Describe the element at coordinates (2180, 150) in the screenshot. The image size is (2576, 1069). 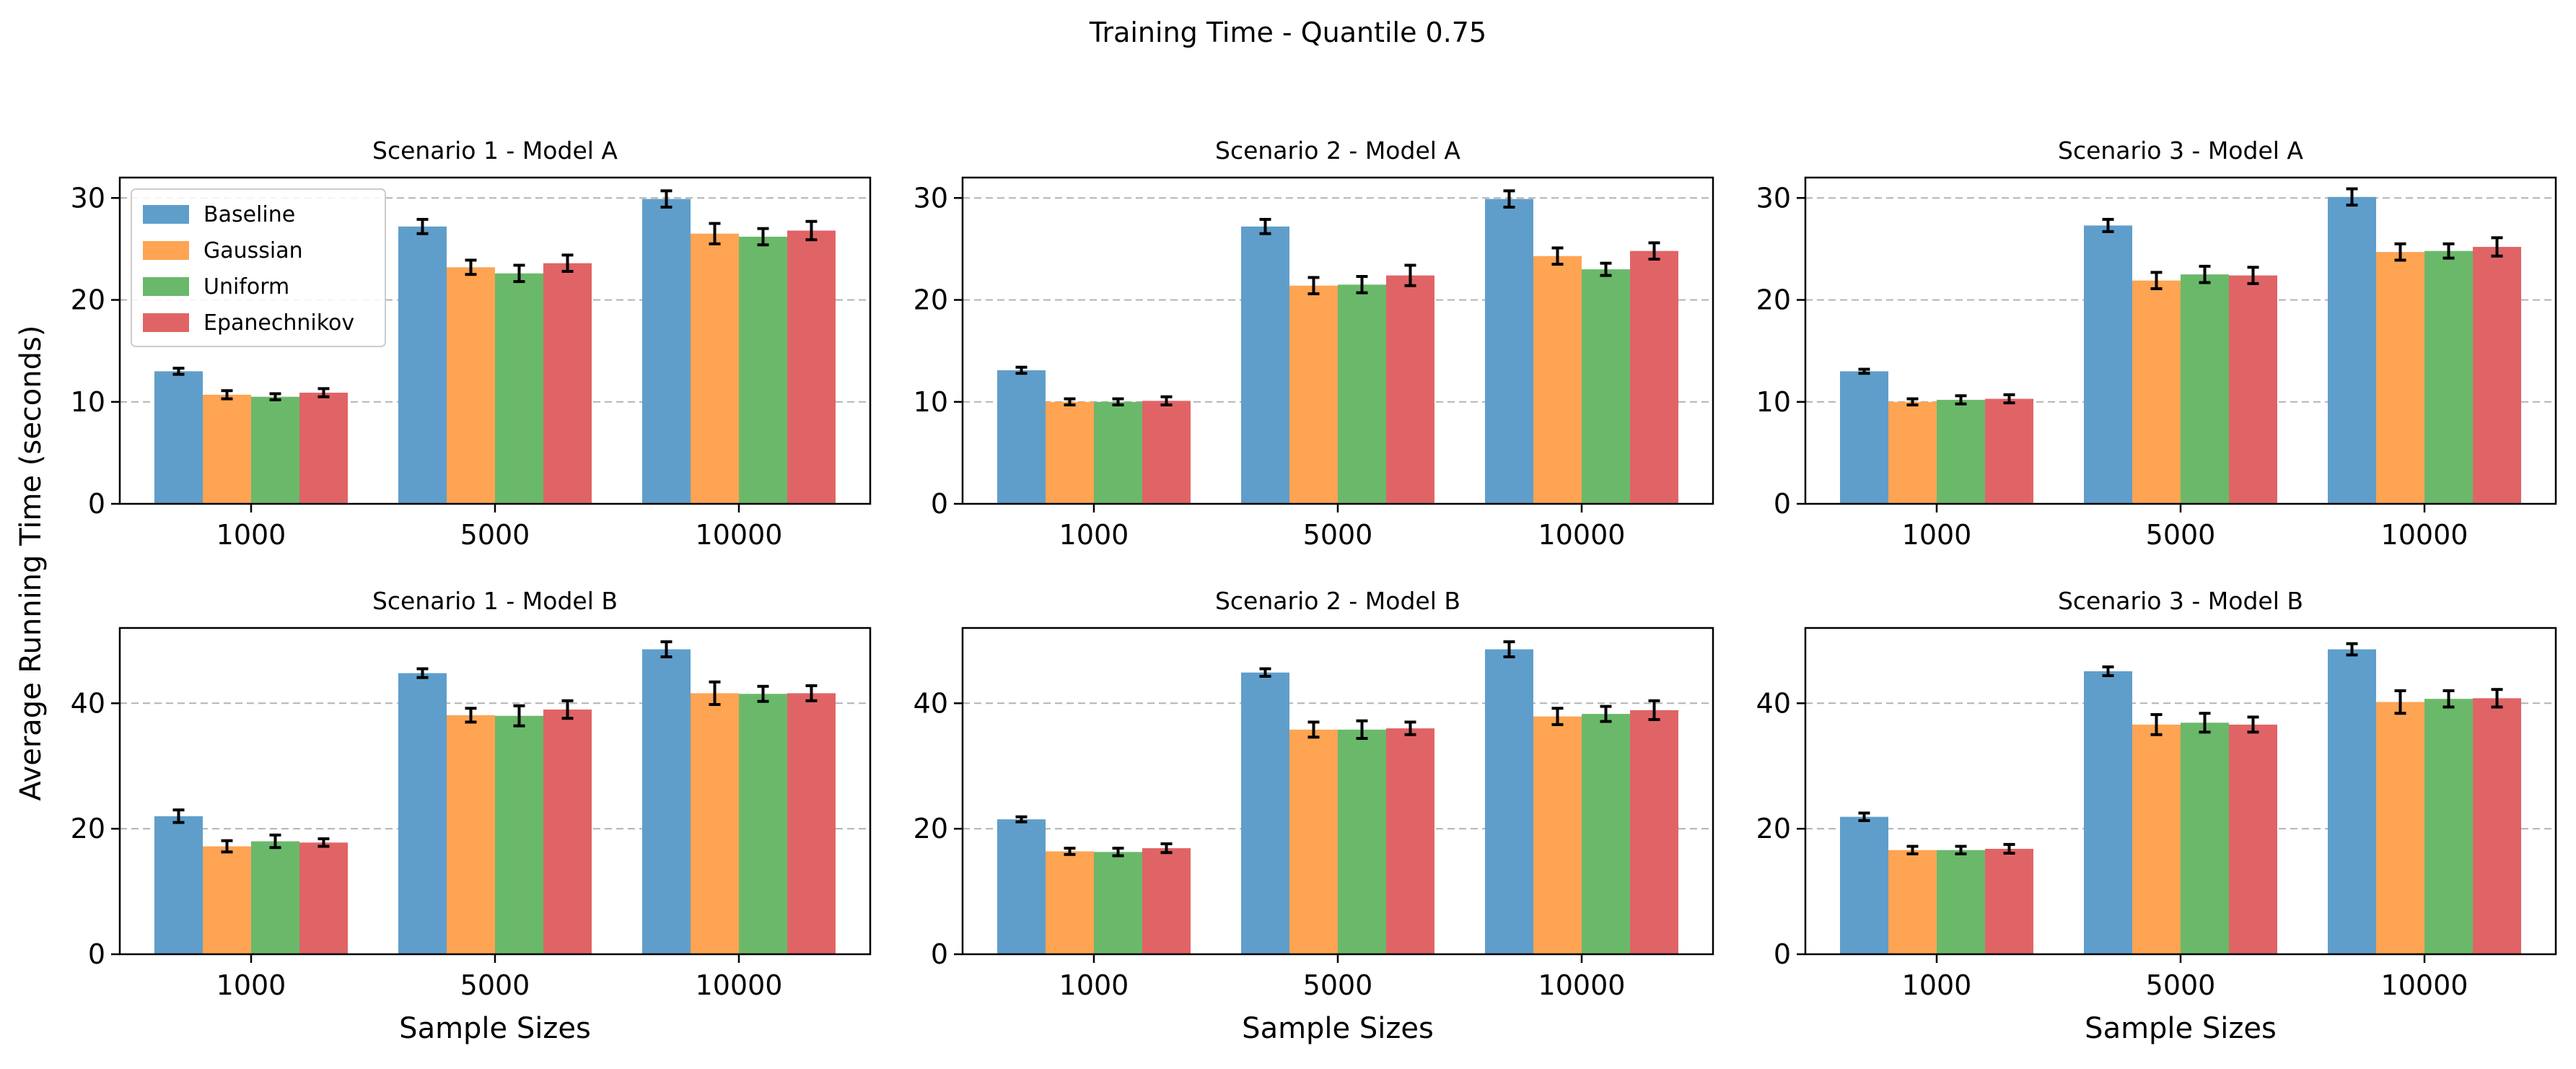
I see `subplot-title: Scenario 3 - Model A` at that location.